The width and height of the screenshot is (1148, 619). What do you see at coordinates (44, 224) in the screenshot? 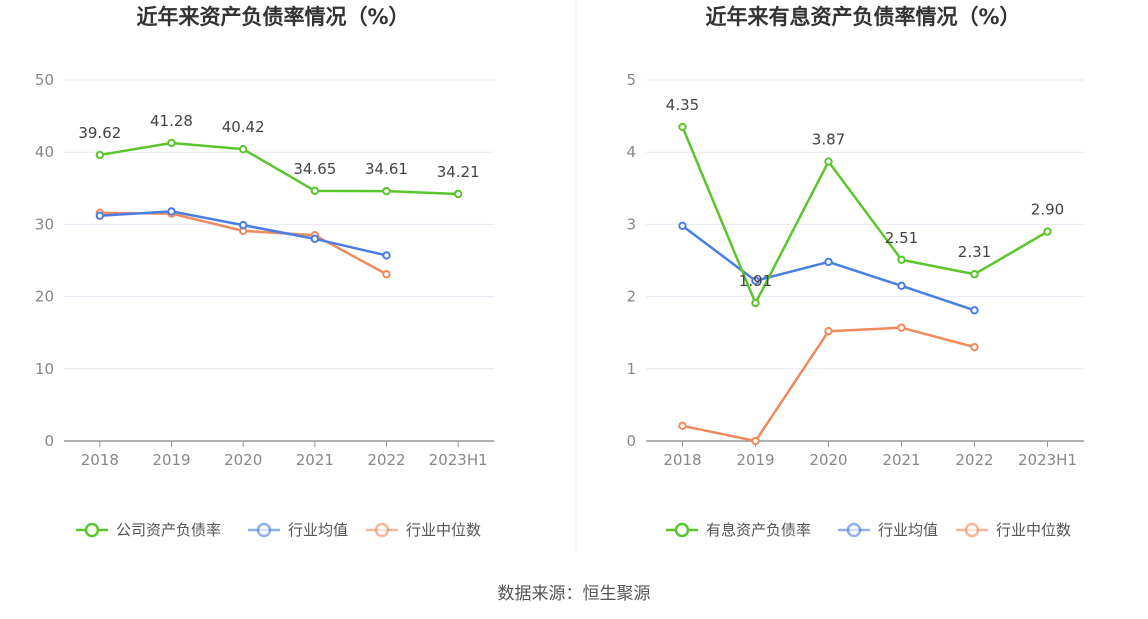
I see `y-tick-label: 30` at bounding box center [44, 224].